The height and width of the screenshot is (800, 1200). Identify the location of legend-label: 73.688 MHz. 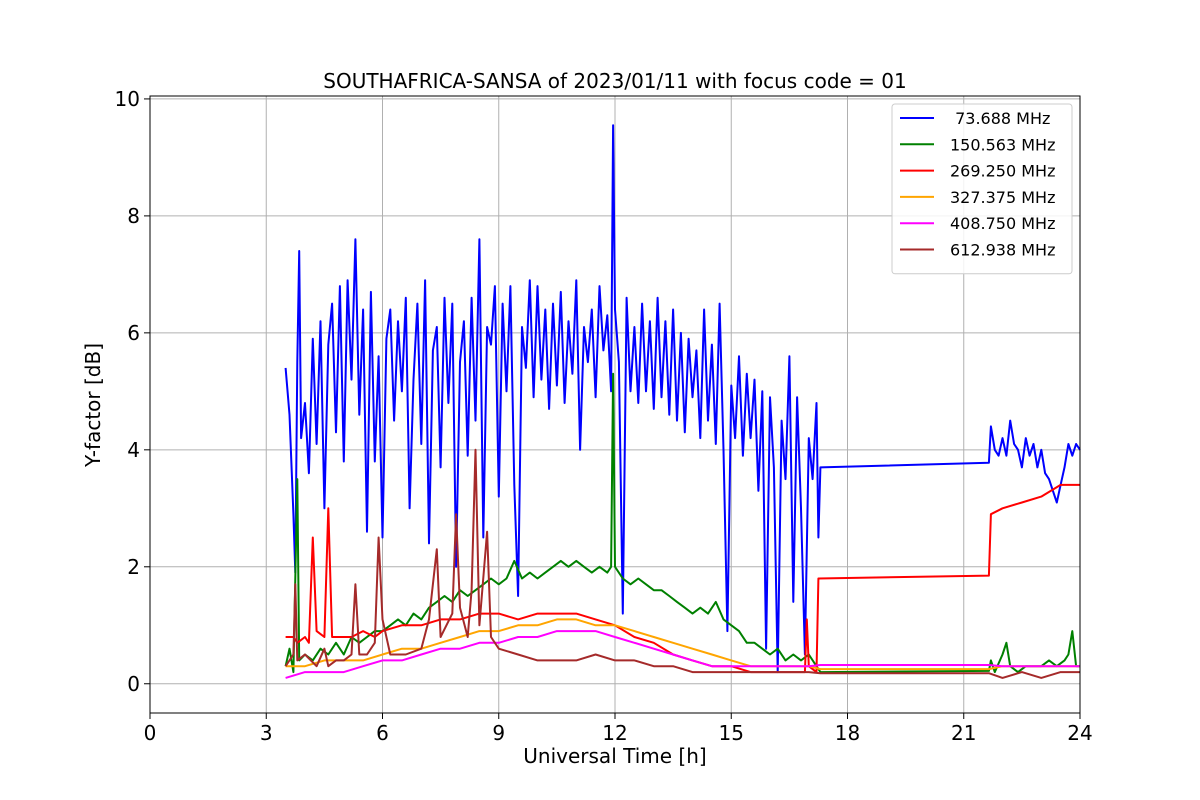
(1000, 118).